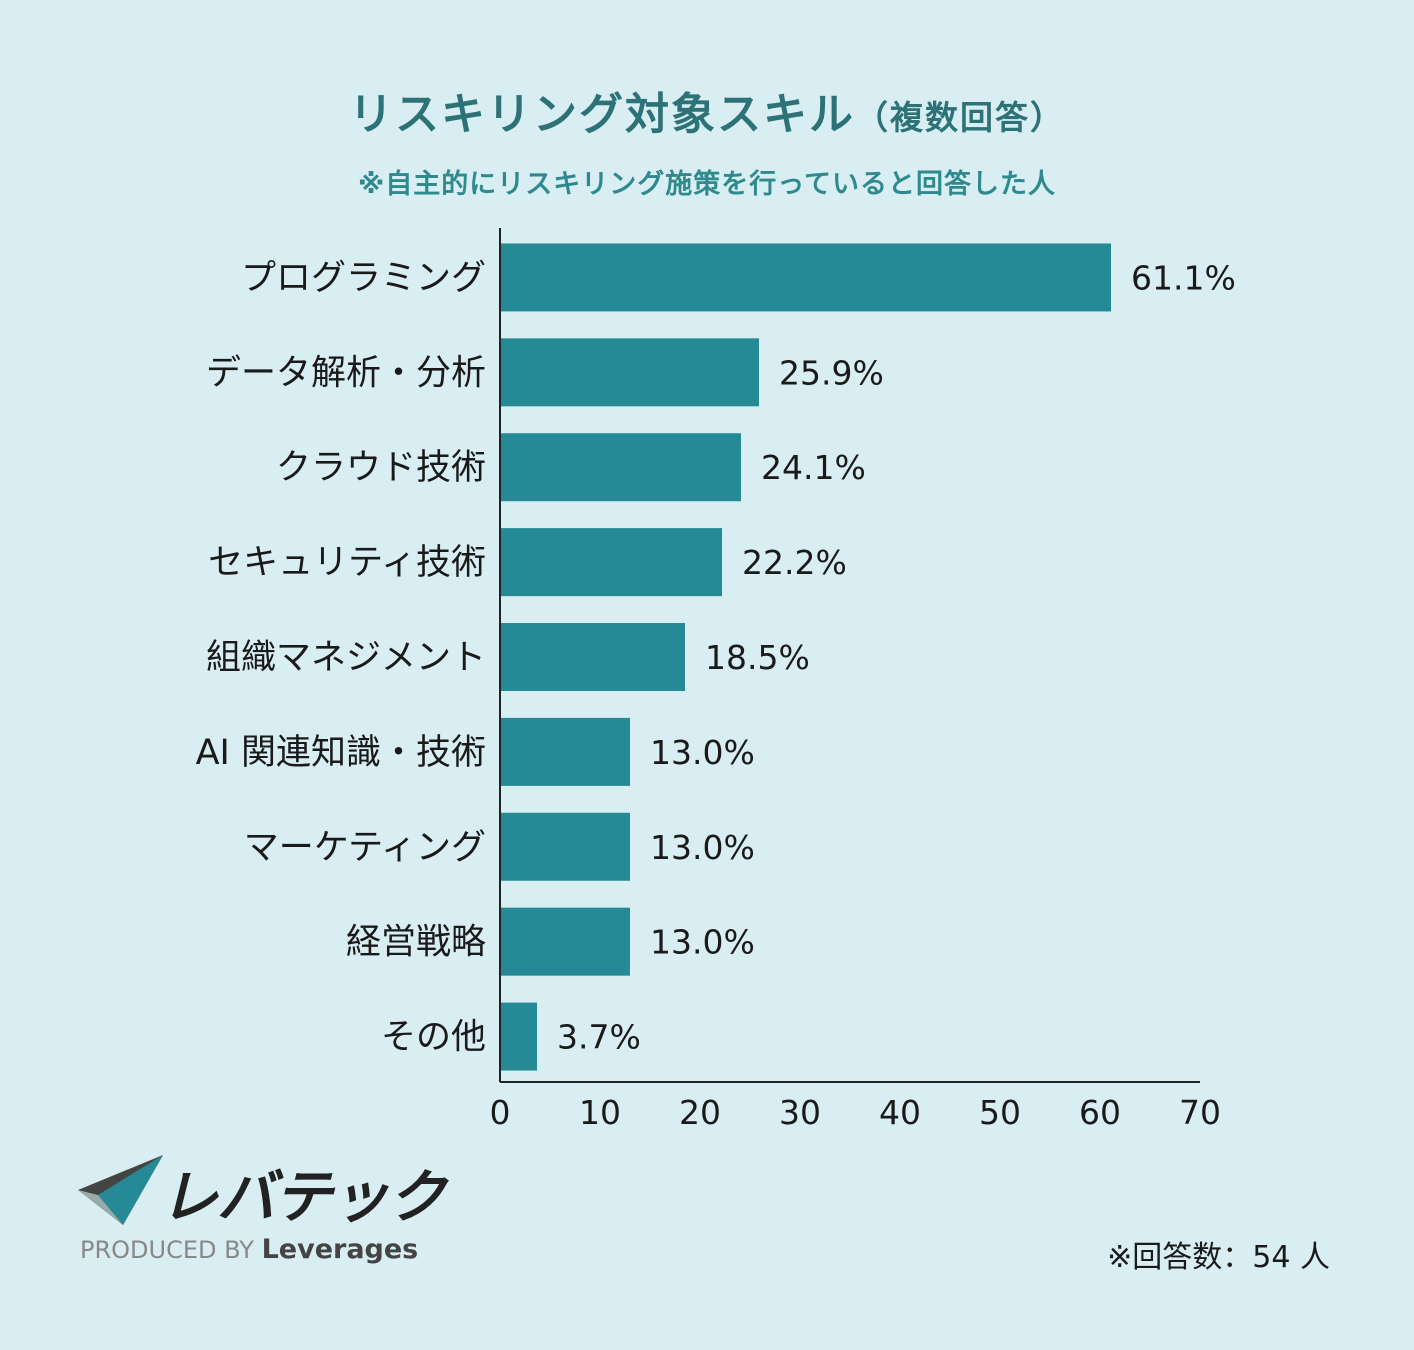 This screenshot has width=1414, height=1350. Describe the element at coordinates (347, 563) in the screenshot. I see `category-label-3: セキュリティ技術` at that location.